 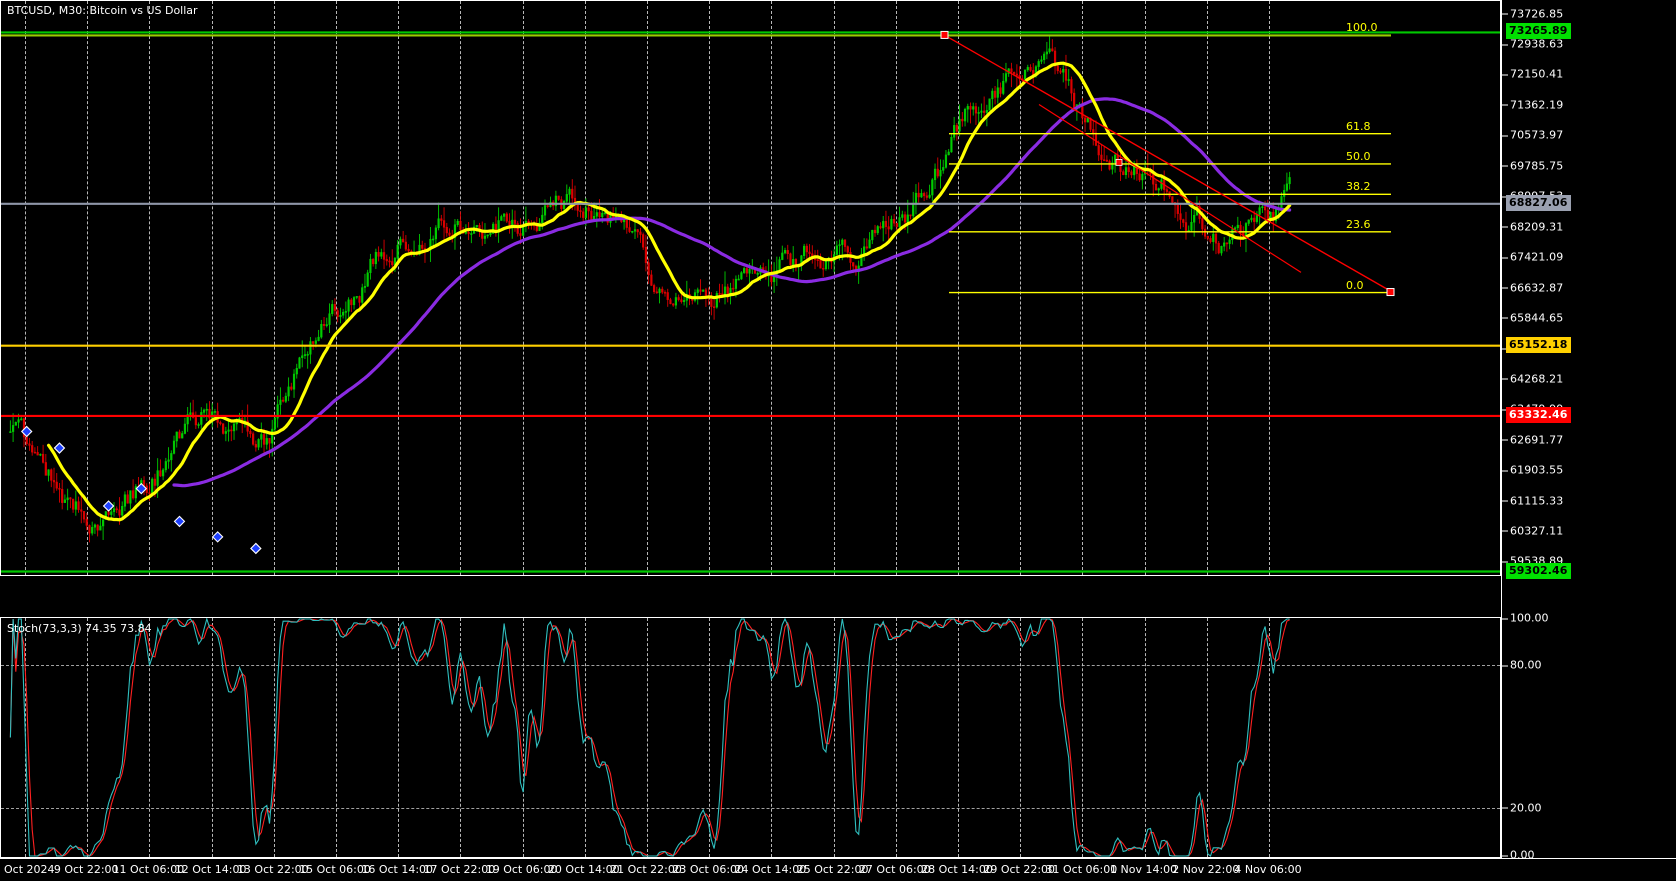 What do you see at coordinates (1532, 105) in the screenshot?
I see `price-tick-label: 71362.19` at bounding box center [1532, 105].